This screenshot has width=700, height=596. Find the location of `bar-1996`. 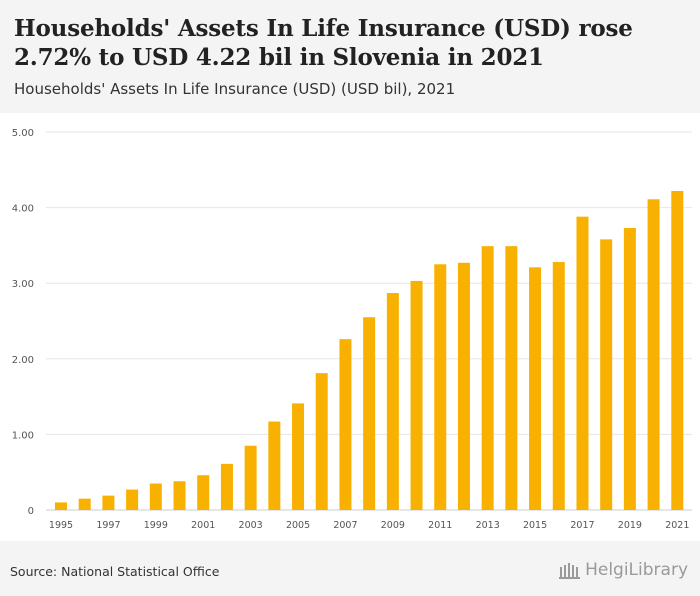

bar-1996 is located at coordinates (84, 504).